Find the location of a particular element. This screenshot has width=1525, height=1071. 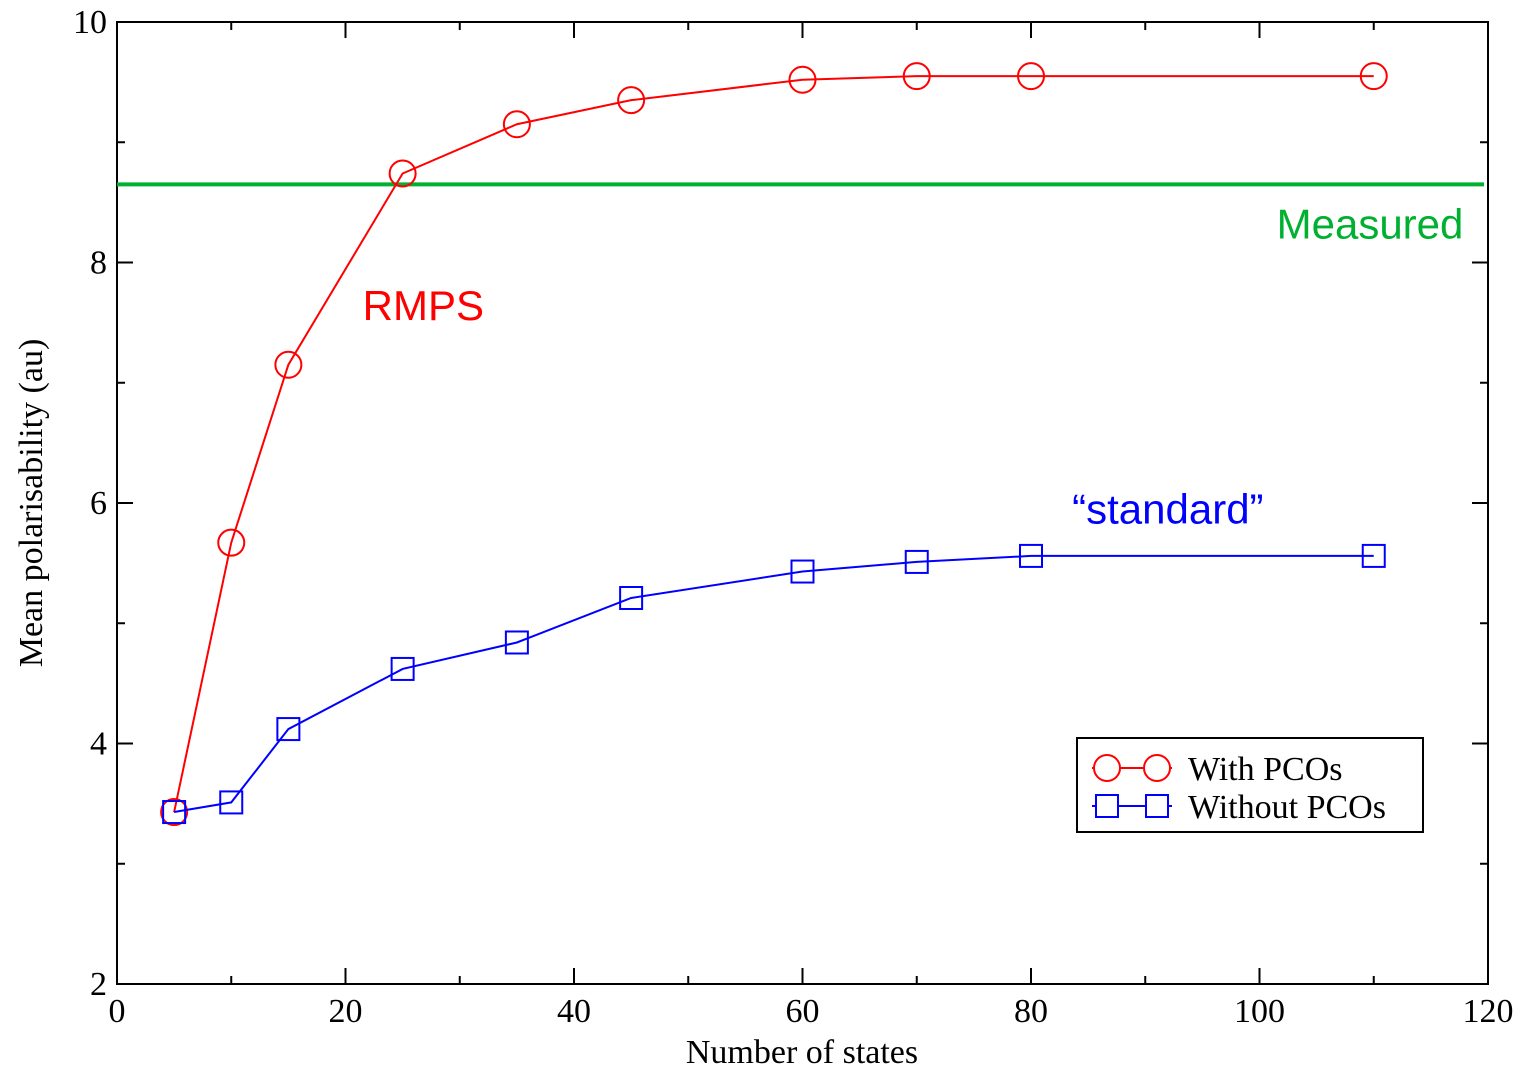

annotation-label: Measured is located at coordinates (1370, 223).